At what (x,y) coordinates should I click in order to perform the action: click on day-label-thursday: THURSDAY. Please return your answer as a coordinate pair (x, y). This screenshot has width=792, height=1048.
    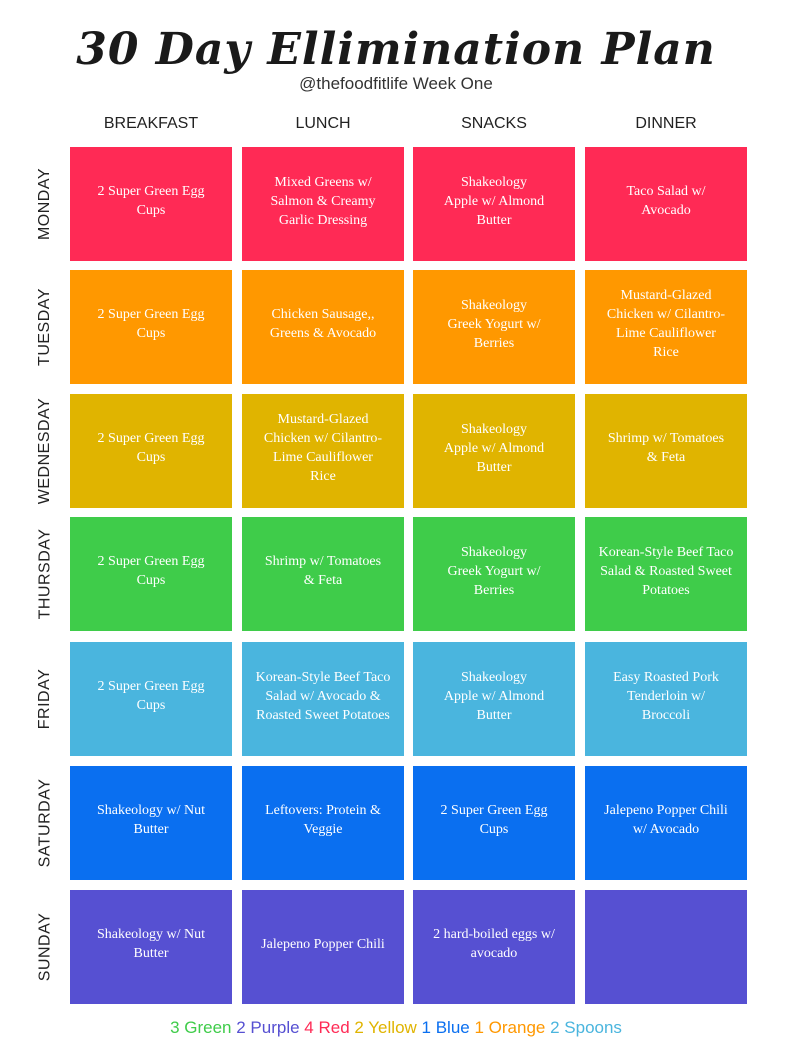
    Looking at the image, I should click on (45, 574).